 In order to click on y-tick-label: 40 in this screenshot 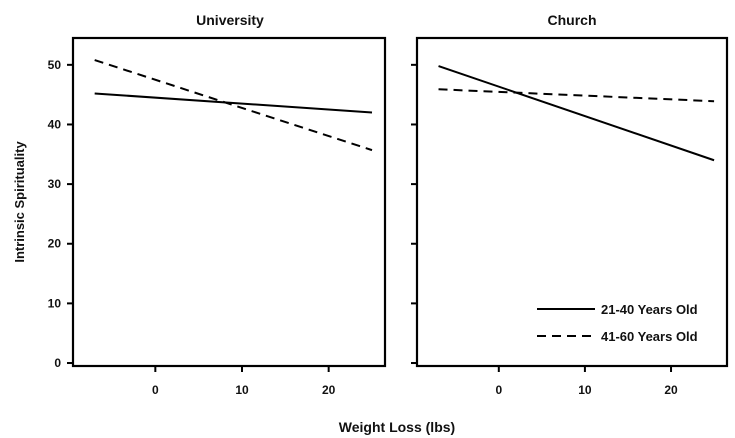, I will do `click(55, 124)`.